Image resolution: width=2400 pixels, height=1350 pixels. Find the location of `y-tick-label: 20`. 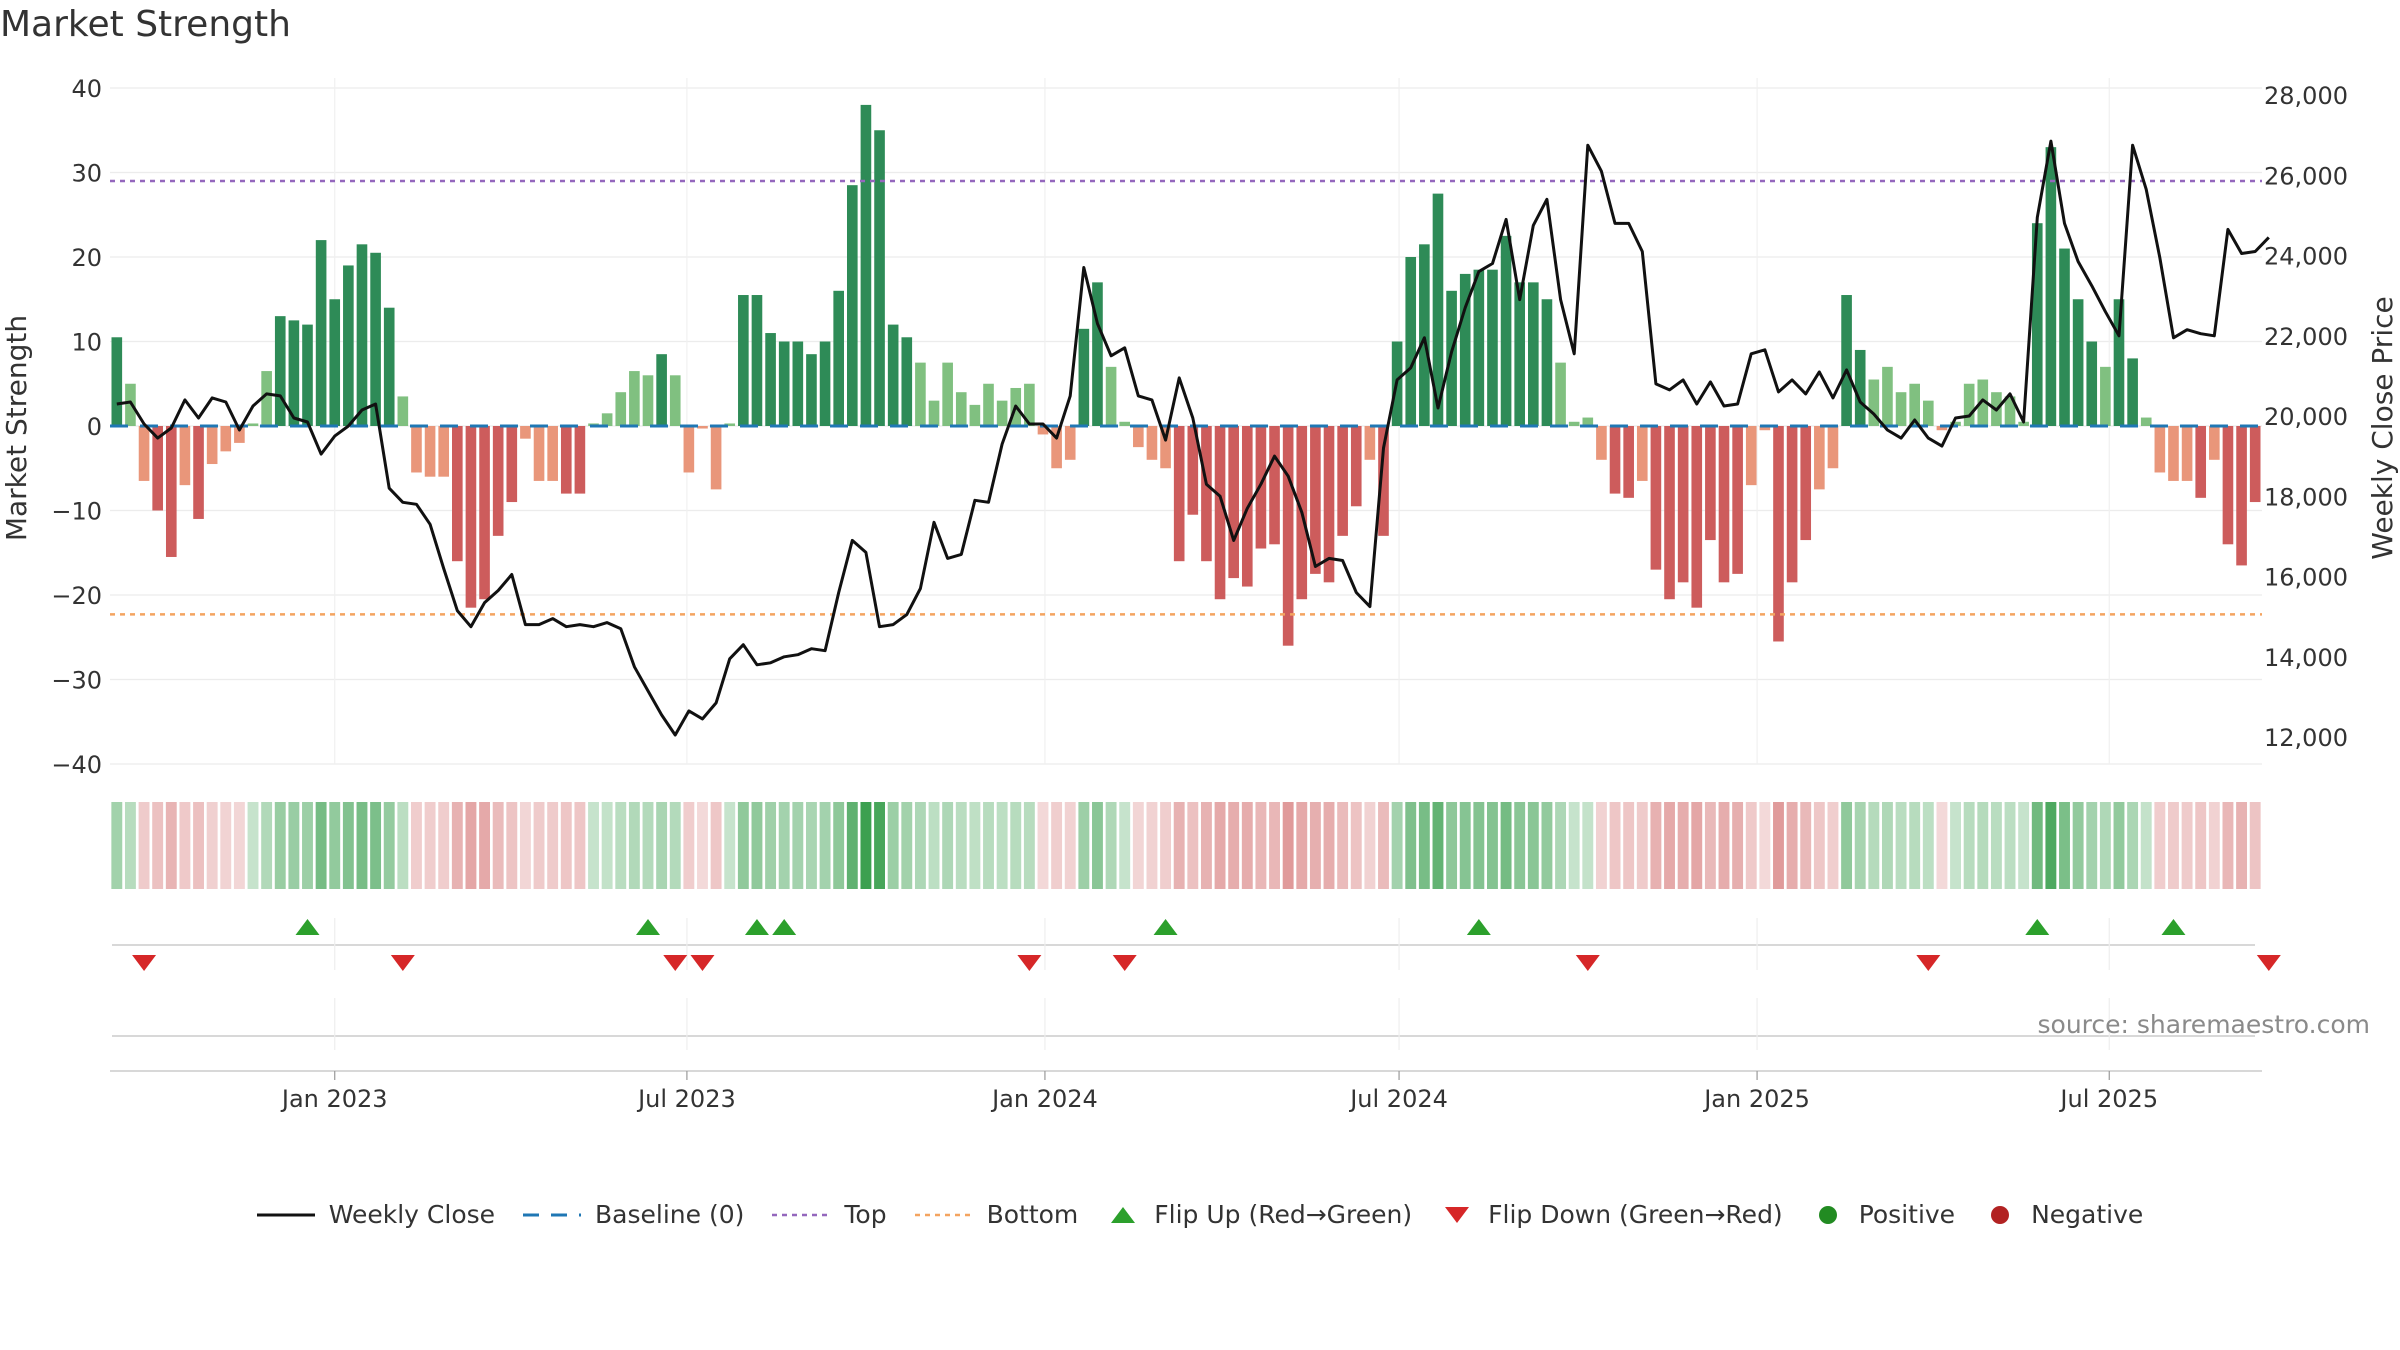

y-tick-label: 20 is located at coordinates (86, 258).